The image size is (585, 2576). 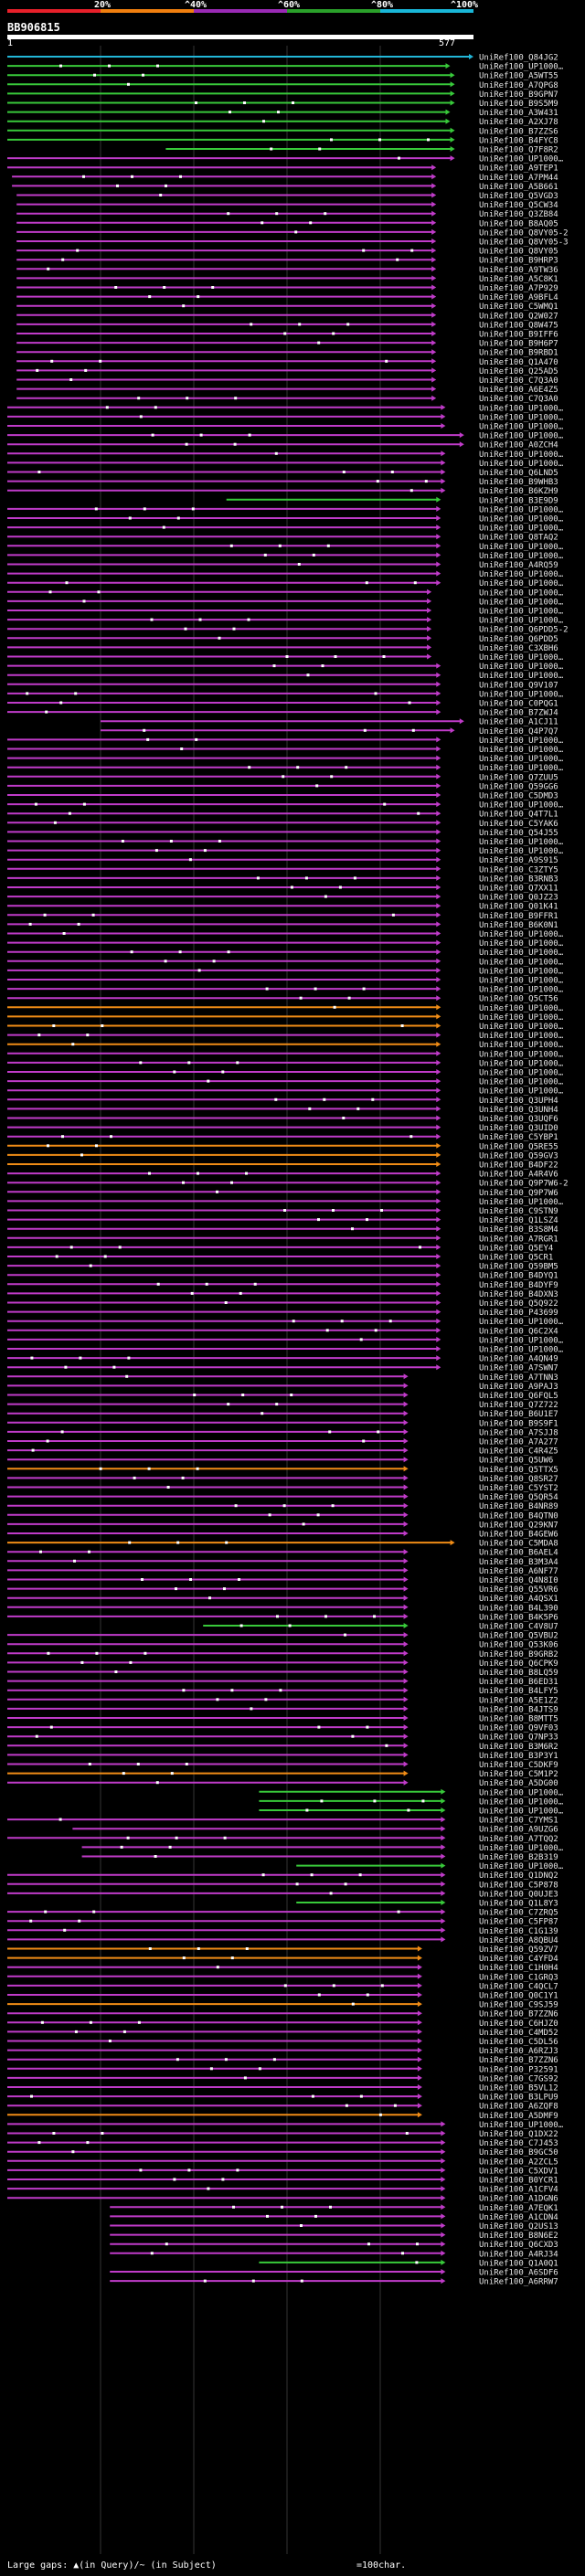 What do you see at coordinates (518, 2208) in the screenshot?
I see `hit-label: UniRef100_A7EQK1` at bounding box center [518, 2208].